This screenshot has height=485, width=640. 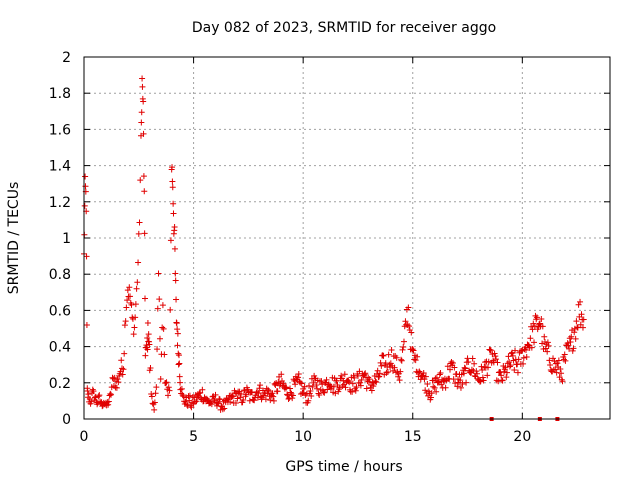 I want to click on y-tick-label: 1, so click(x=66, y=239).